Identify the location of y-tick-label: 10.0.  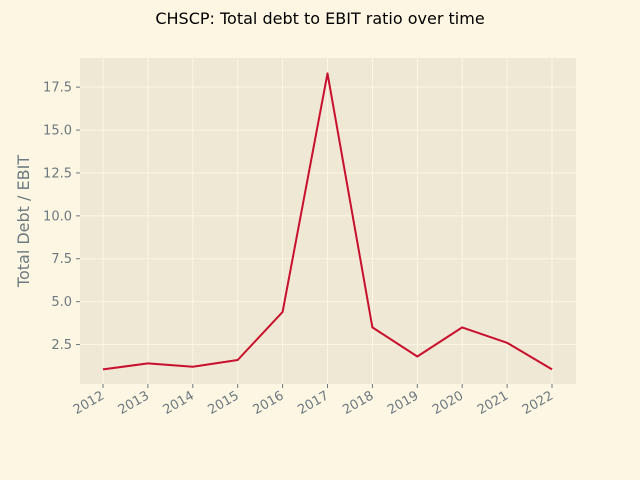
(57, 216).